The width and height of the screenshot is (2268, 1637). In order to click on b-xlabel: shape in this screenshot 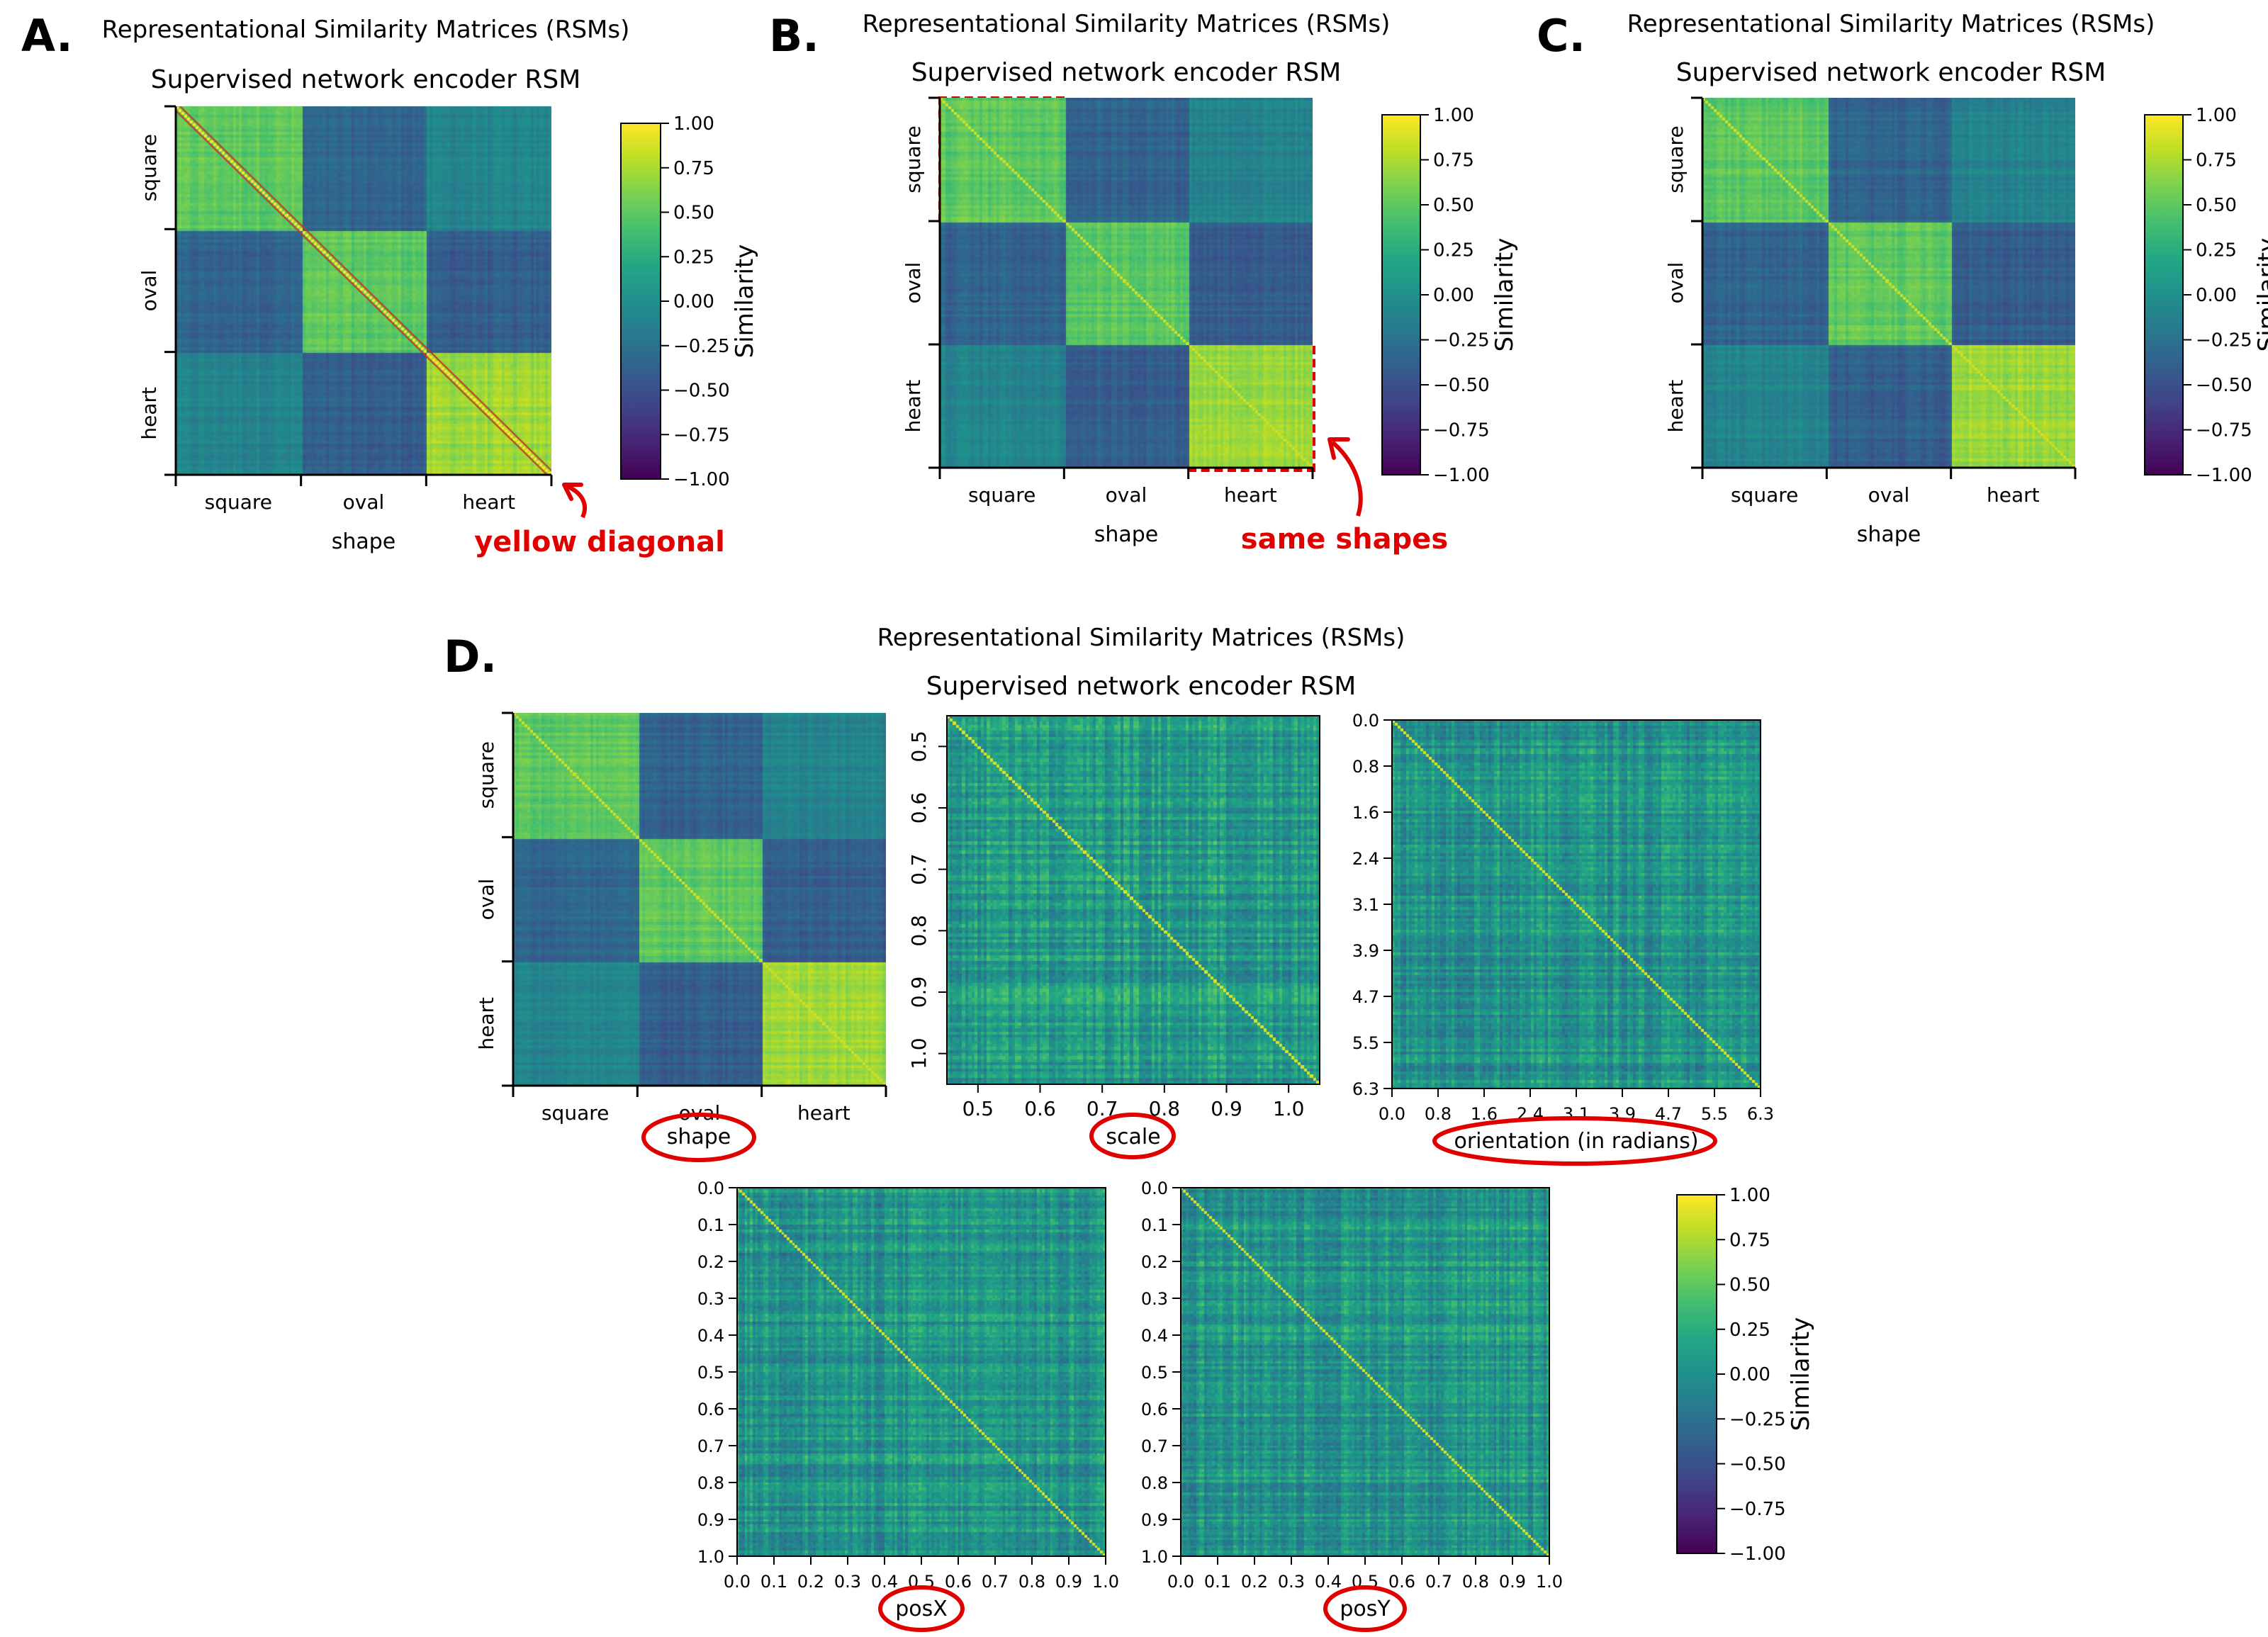, I will do `click(1126, 534)`.